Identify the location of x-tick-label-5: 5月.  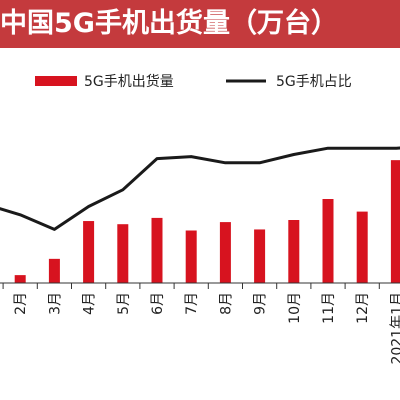
(124, 303).